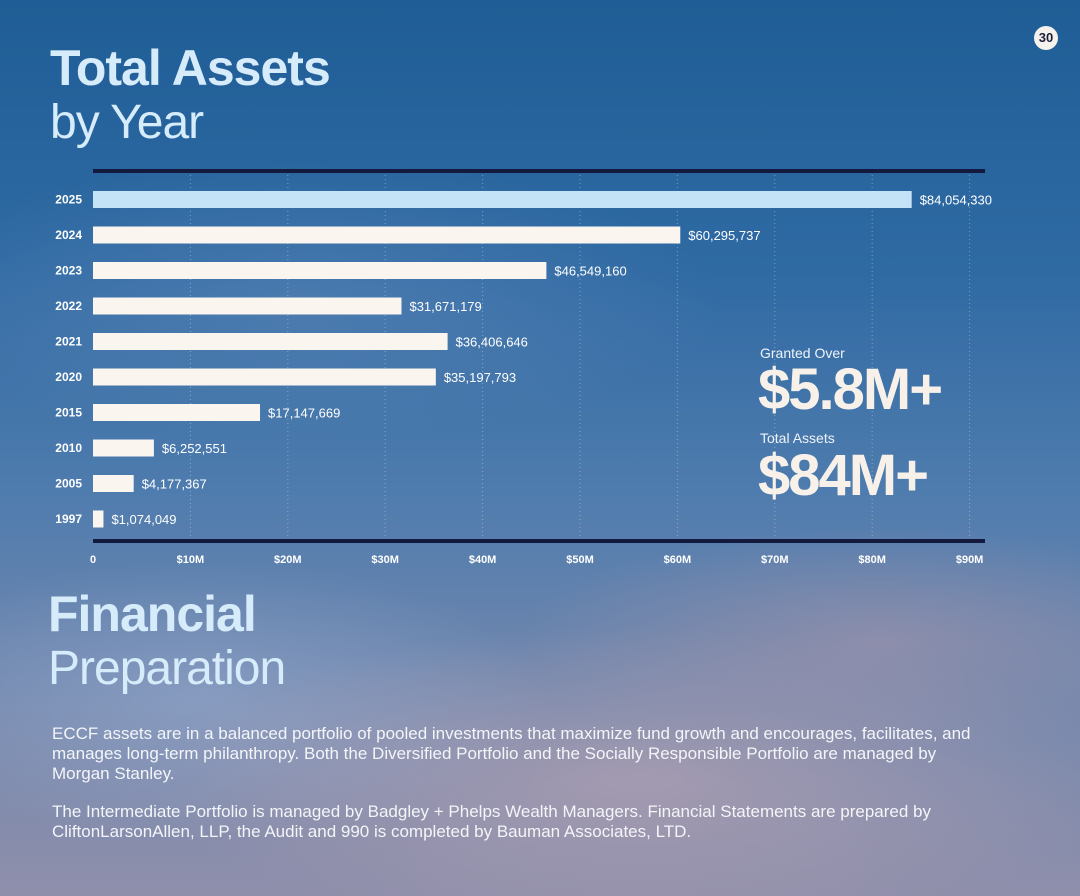 The height and width of the screenshot is (896, 1080). Describe the element at coordinates (1046, 38) in the screenshot. I see `page-number: 30` at that location.